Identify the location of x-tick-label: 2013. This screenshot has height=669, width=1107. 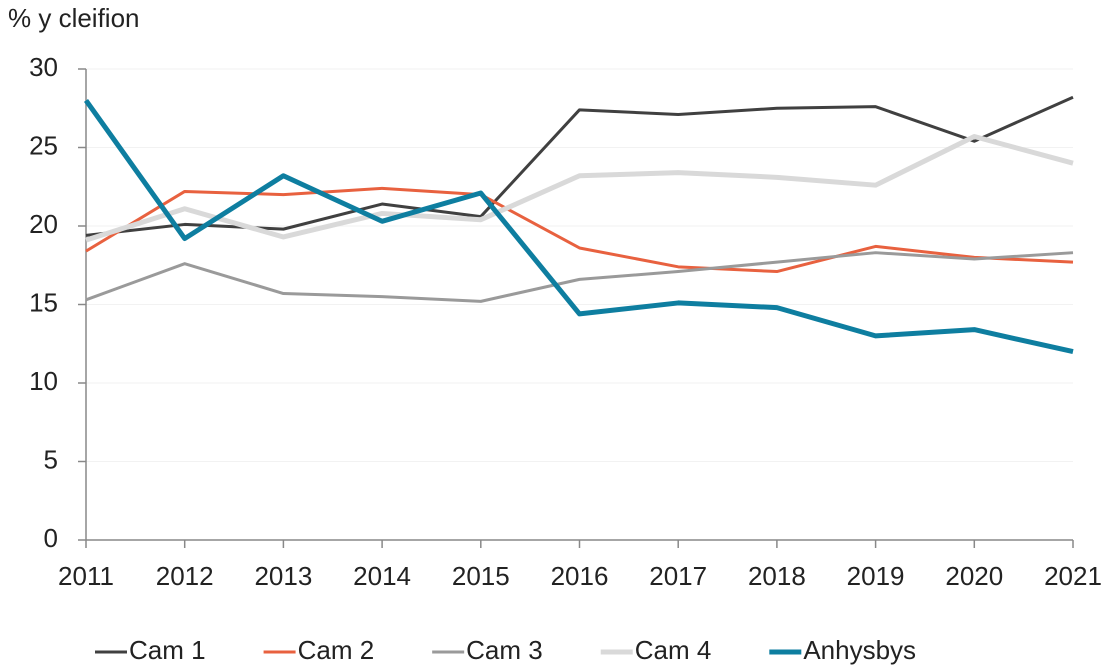
(283, 576).